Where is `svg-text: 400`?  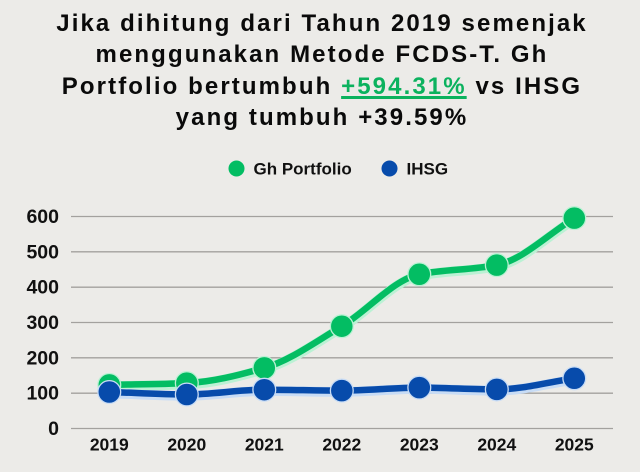 svg-text: 400 is located at coordinates (42, 288).